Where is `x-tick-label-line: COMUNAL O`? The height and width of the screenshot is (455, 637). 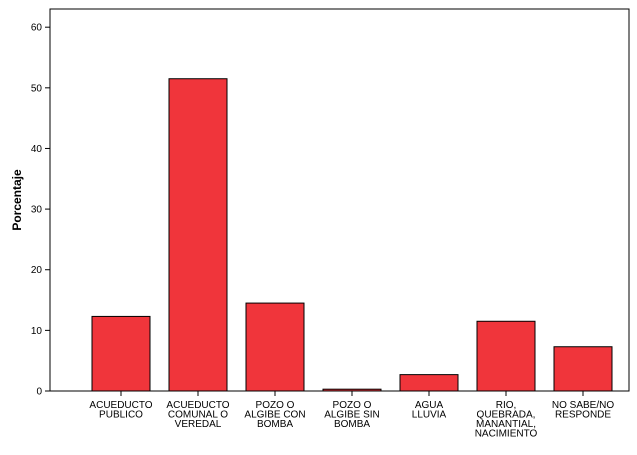 x-tick-label-line: COMUNAL O is located at coordinates (198, 415).